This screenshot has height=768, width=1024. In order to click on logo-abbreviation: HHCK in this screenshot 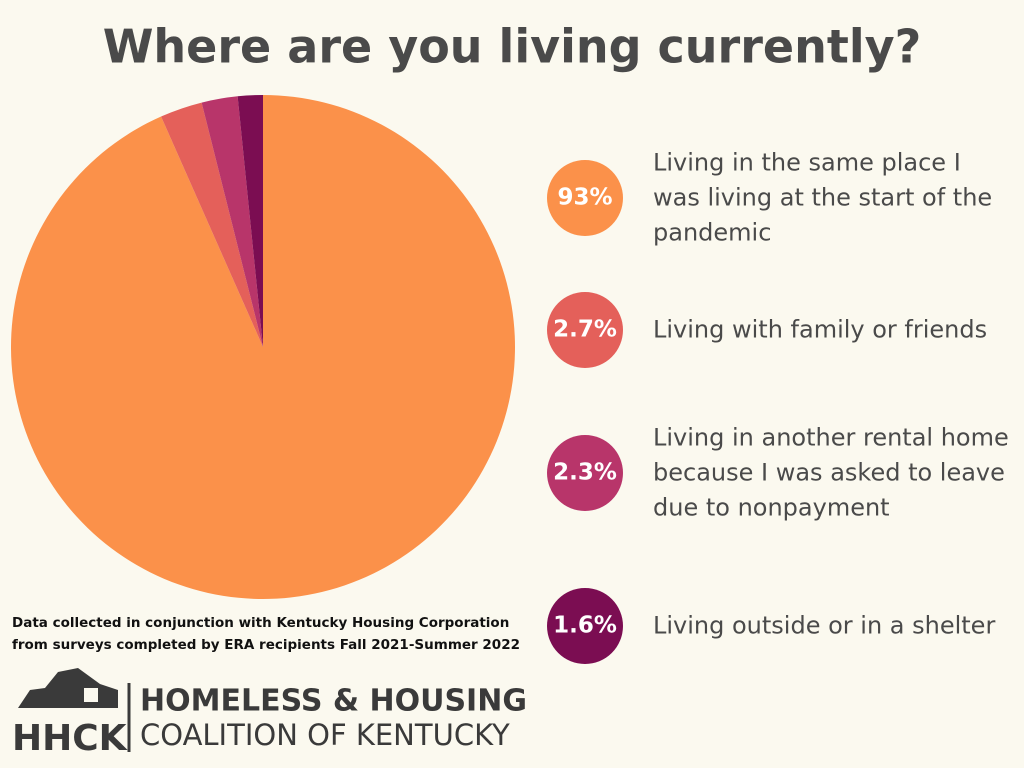, I will do `click(70, 738)`.